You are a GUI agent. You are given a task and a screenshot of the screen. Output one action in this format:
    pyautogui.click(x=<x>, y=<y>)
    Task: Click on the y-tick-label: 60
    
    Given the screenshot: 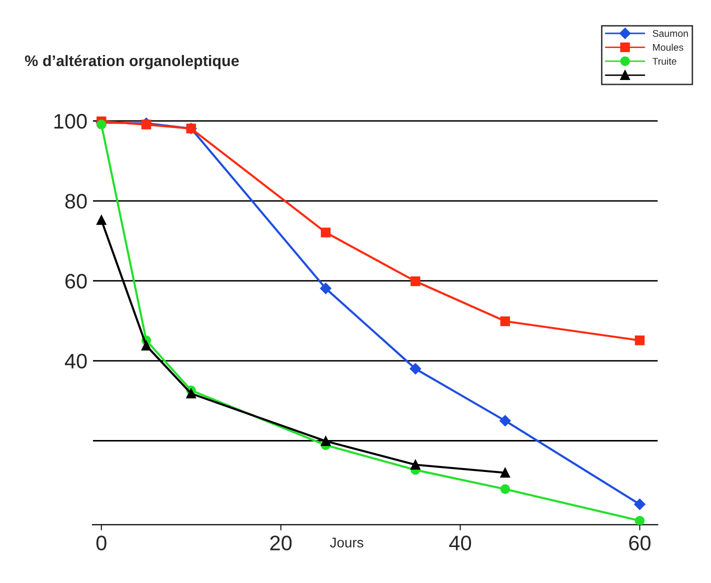 What is the action you would take?
    pyautogui.click(x=76, y=281)
    